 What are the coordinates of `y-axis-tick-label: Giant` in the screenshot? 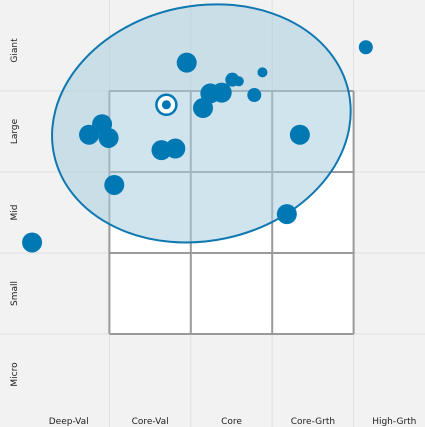 It's located at (15, 50).